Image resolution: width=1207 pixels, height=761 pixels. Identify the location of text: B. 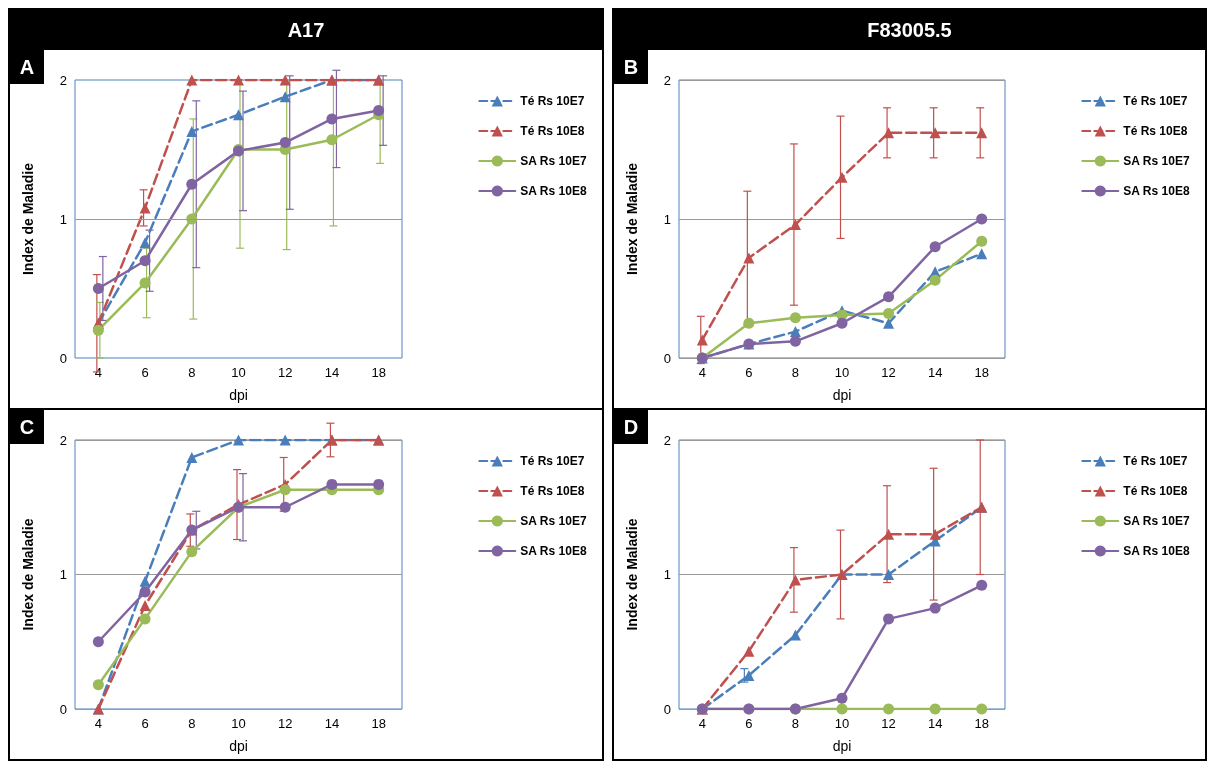
(631, 67).